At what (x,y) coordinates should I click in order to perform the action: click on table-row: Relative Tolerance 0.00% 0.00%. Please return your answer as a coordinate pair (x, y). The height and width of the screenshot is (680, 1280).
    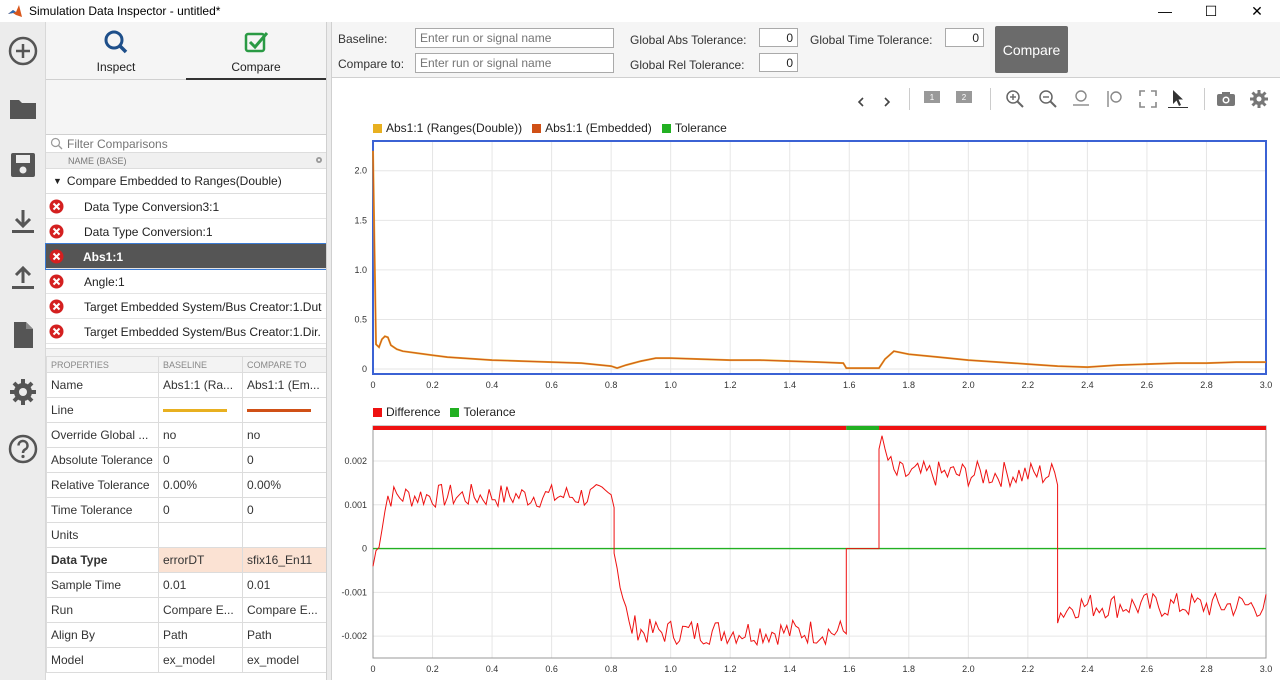
    Looking at the image, I should click on (186, 485).